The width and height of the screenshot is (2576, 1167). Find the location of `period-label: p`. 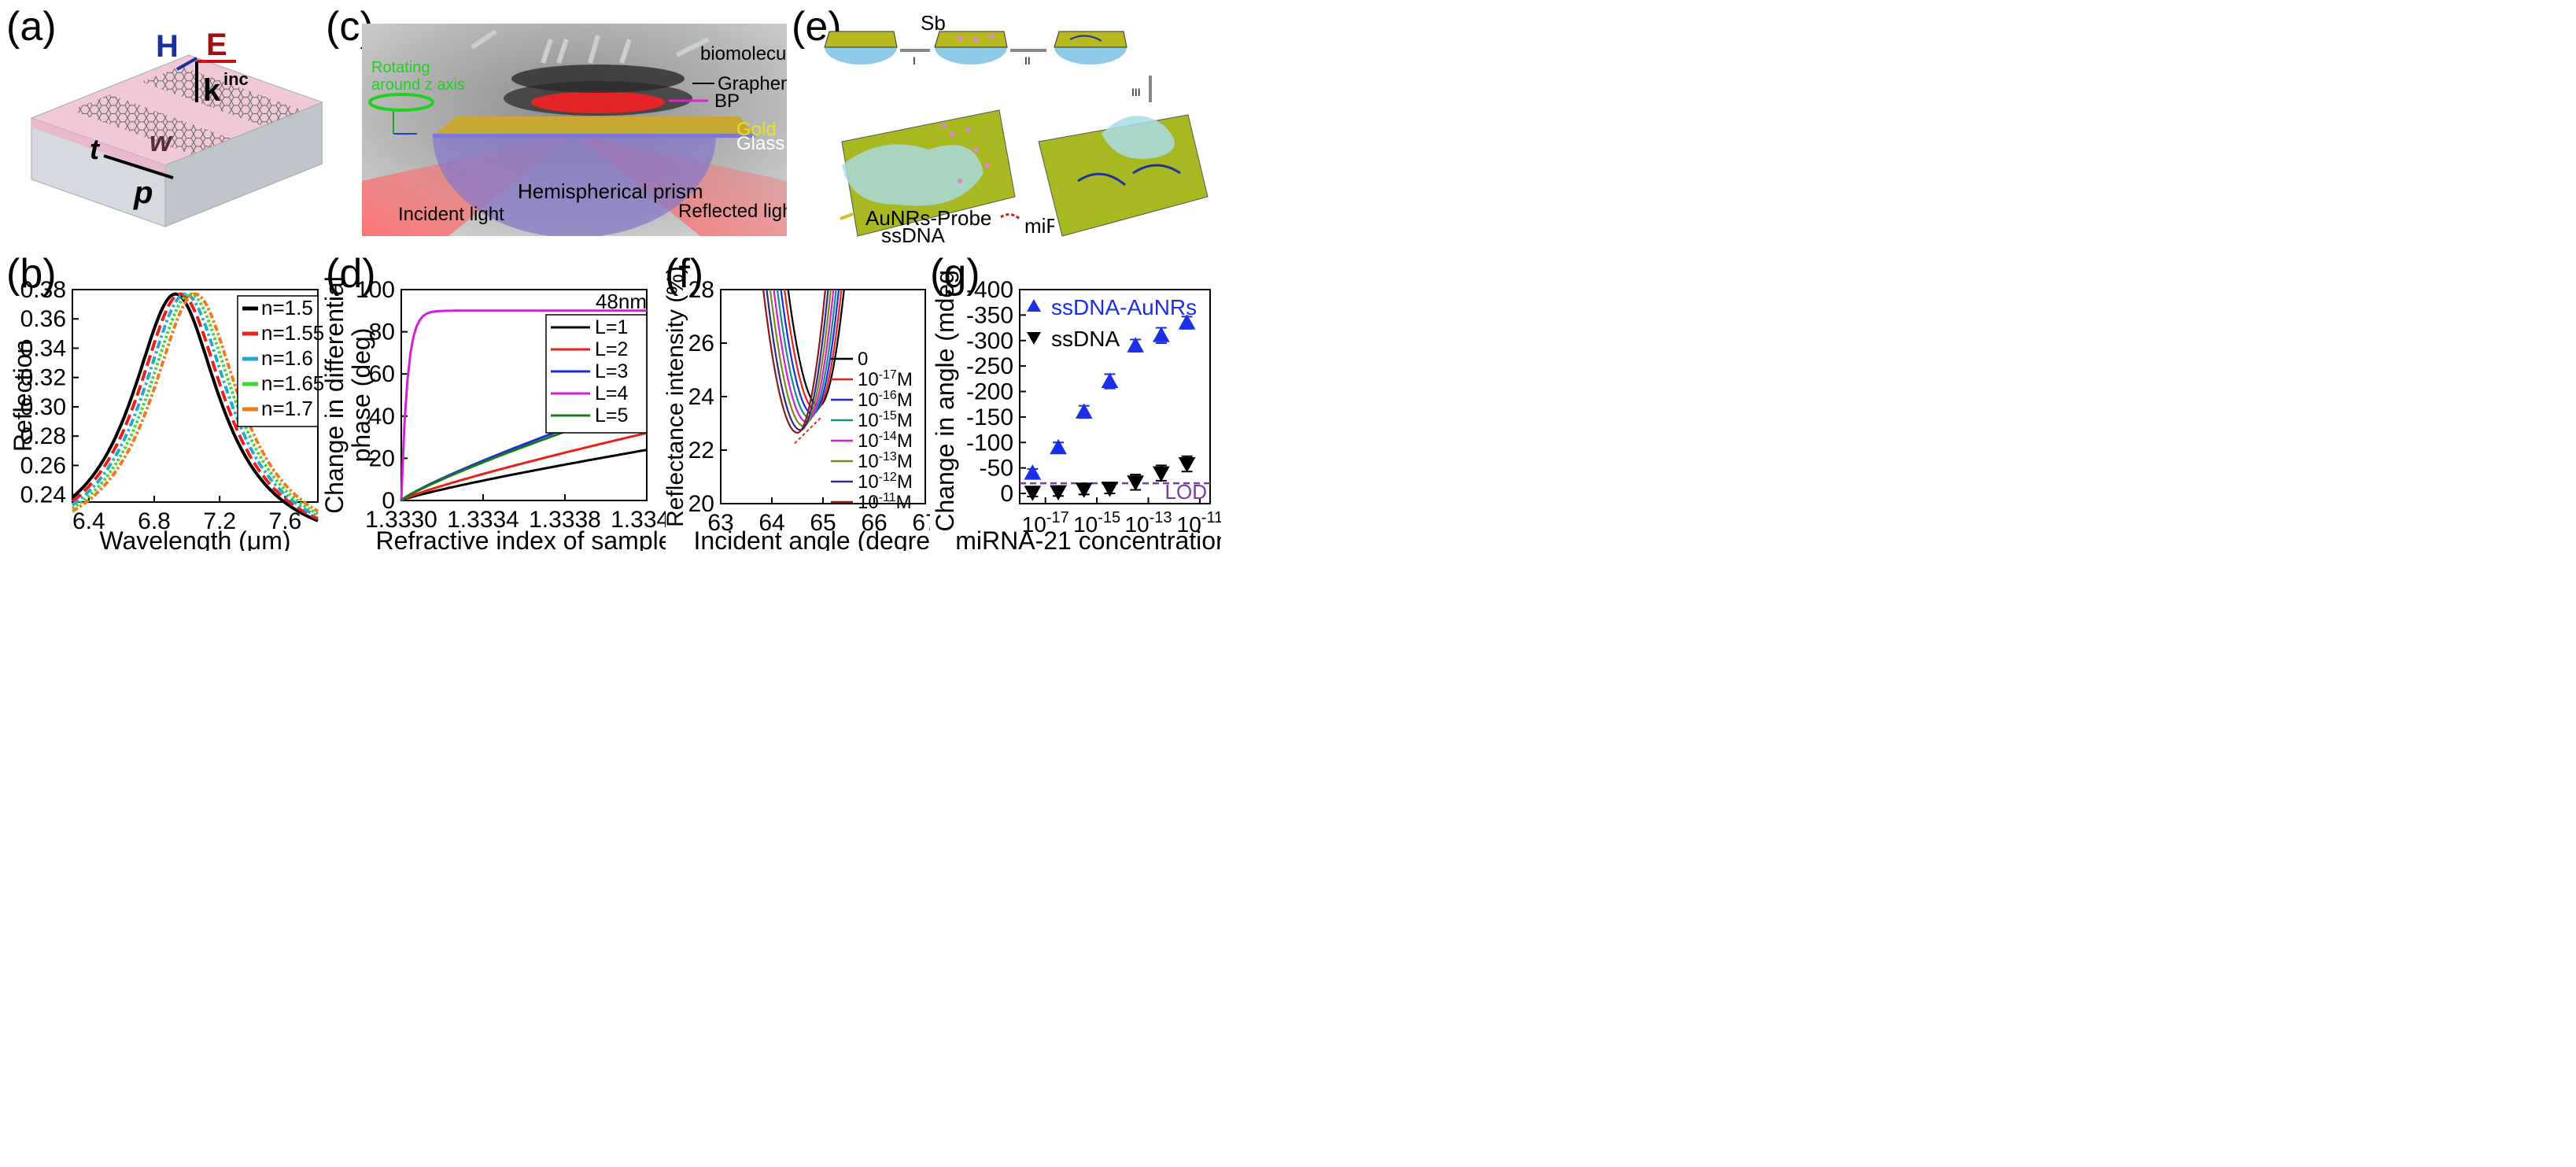

period-label: p is located at coordinates (143, 192).